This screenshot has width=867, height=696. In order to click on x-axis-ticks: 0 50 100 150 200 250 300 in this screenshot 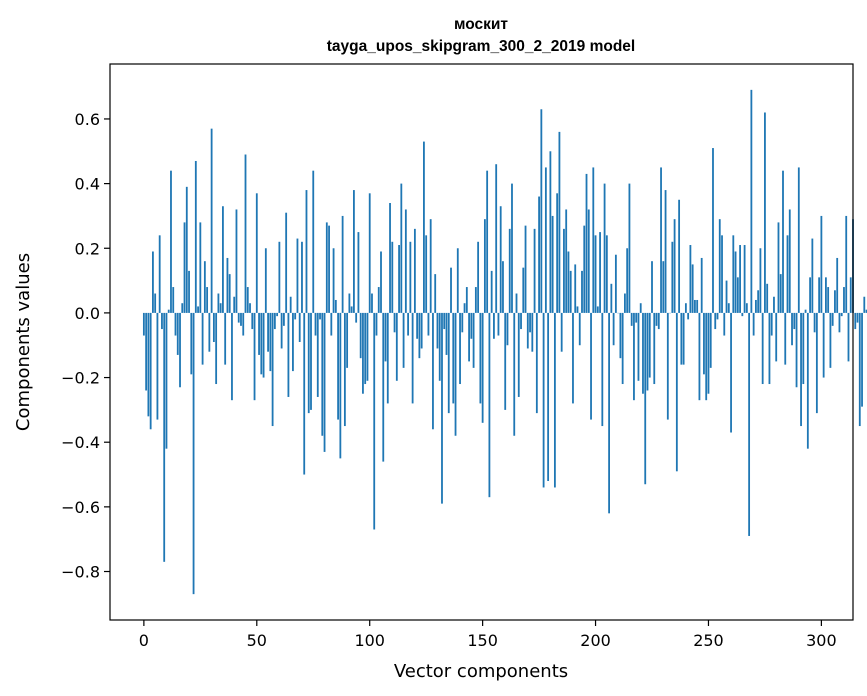, I will do `click(488, 635)`.